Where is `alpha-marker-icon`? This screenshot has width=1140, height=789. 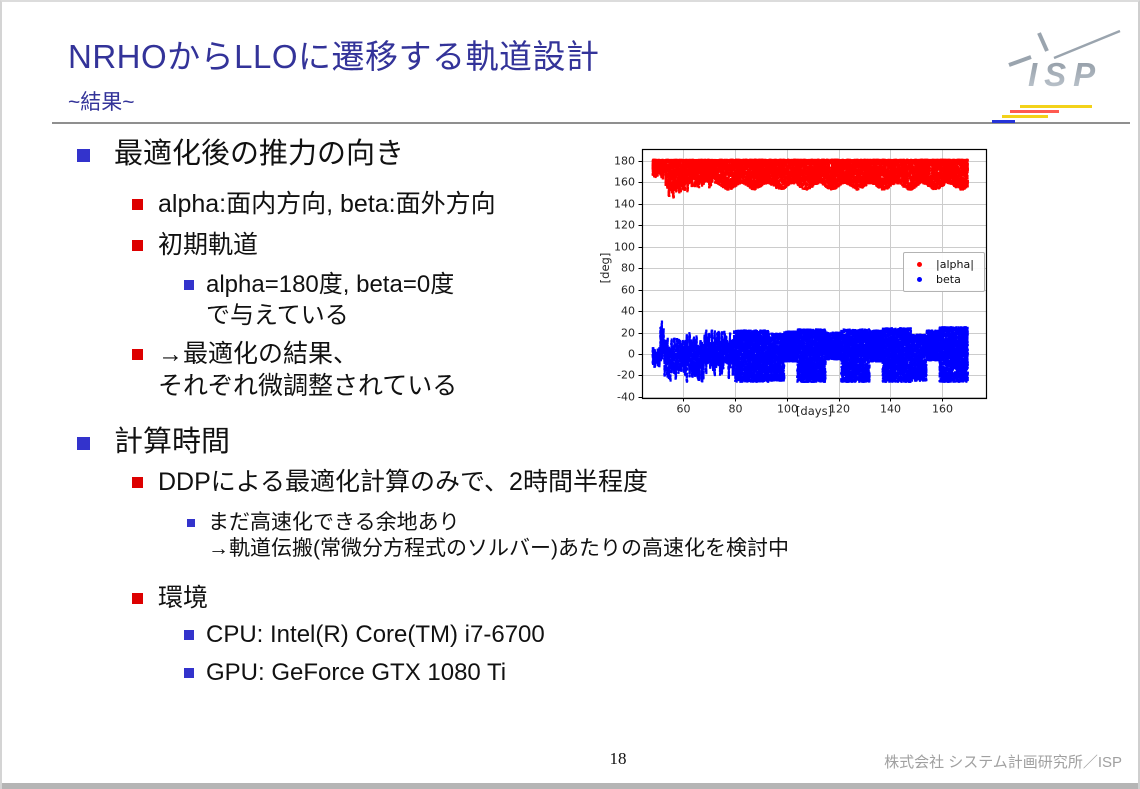
alpha-marker-icon is located at coordinates (919, 264).